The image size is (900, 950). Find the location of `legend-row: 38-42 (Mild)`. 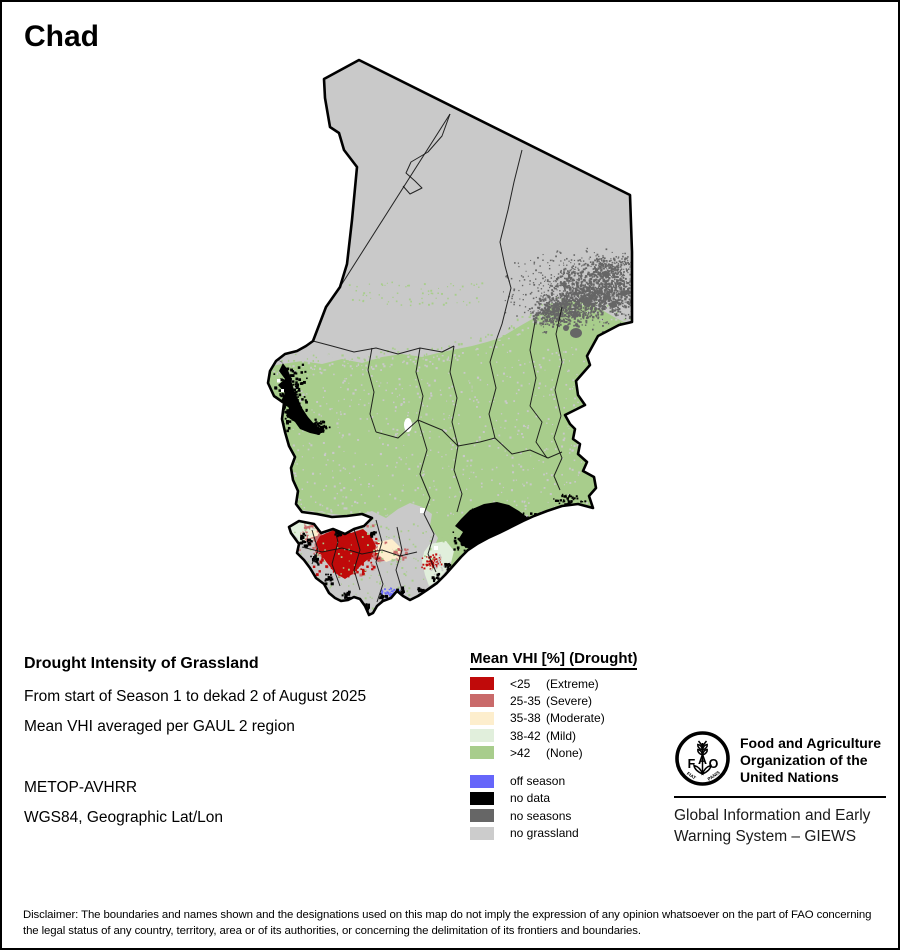

legend-row: 38-42 (Mild) is located at coordinates (570, 735).